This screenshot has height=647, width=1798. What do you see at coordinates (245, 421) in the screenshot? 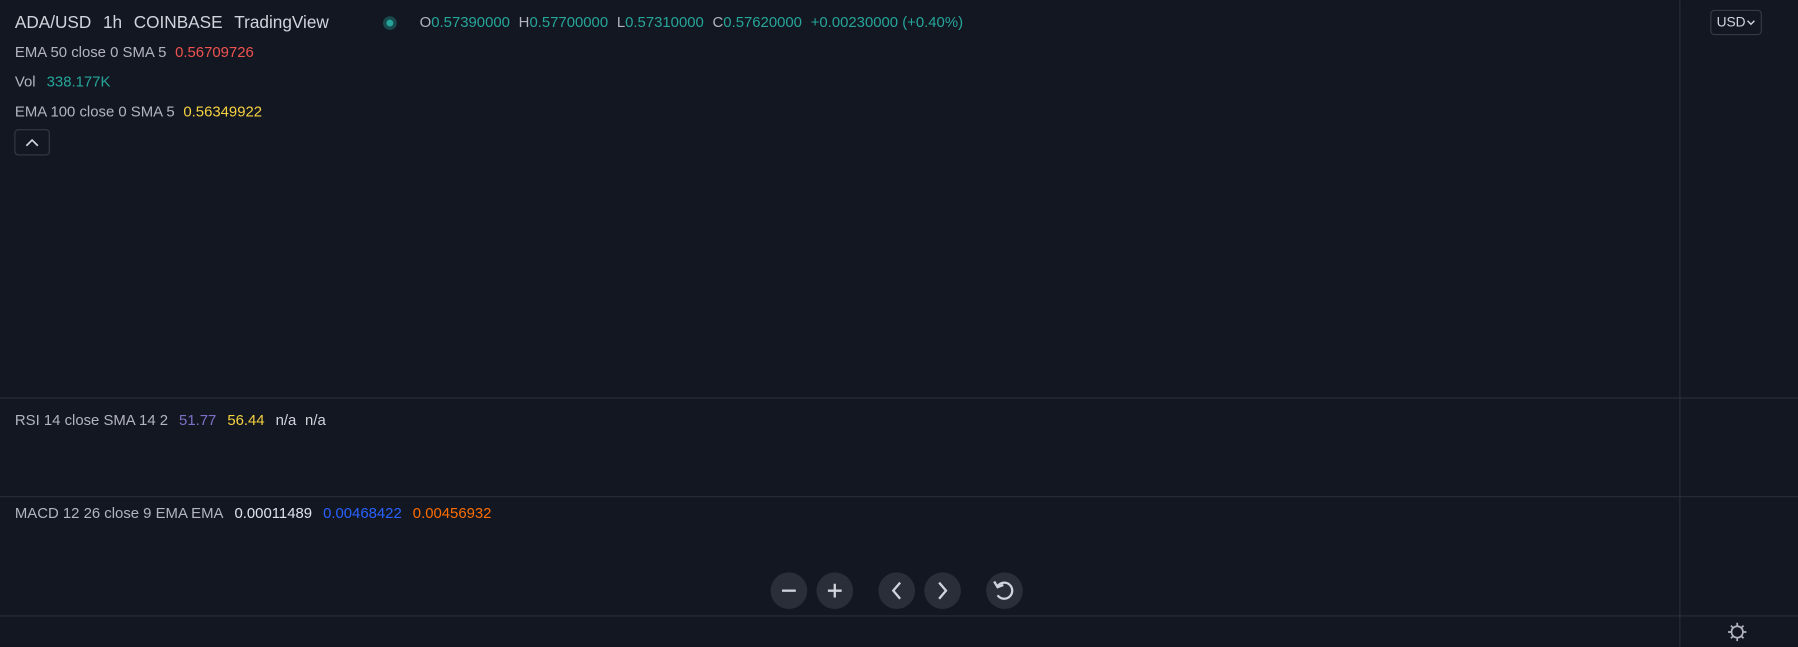
I see `indicator-value: 56.44` at bounding box center [245, 421].